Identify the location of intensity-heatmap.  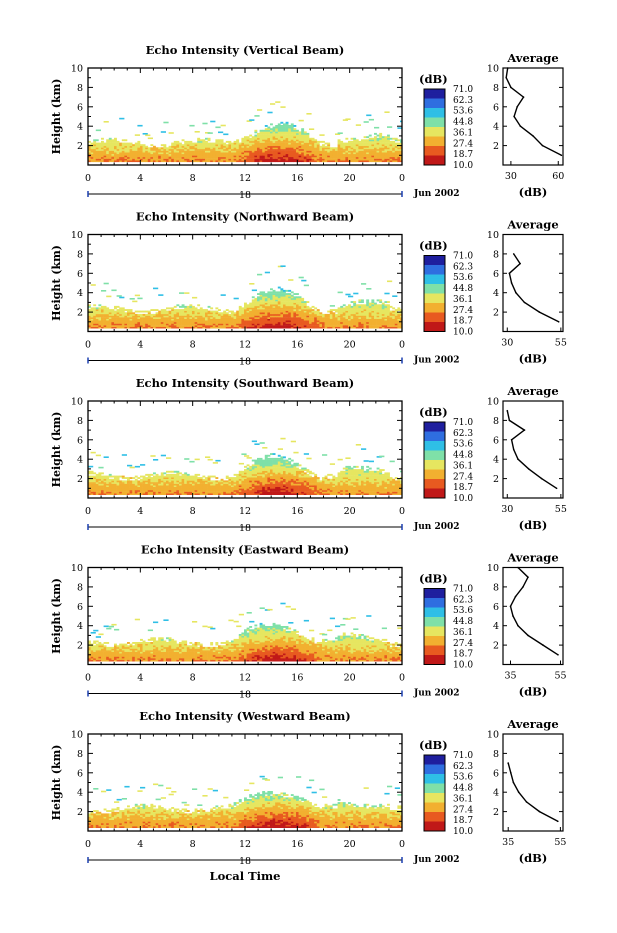
(246, 466).